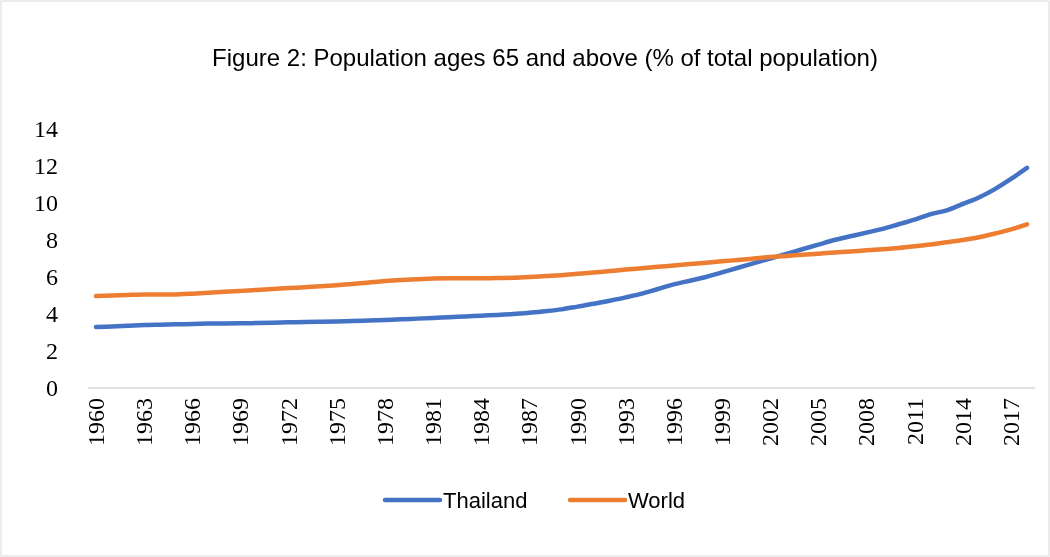  I want to click on x-tick-label: 1975, so click(336, 422).